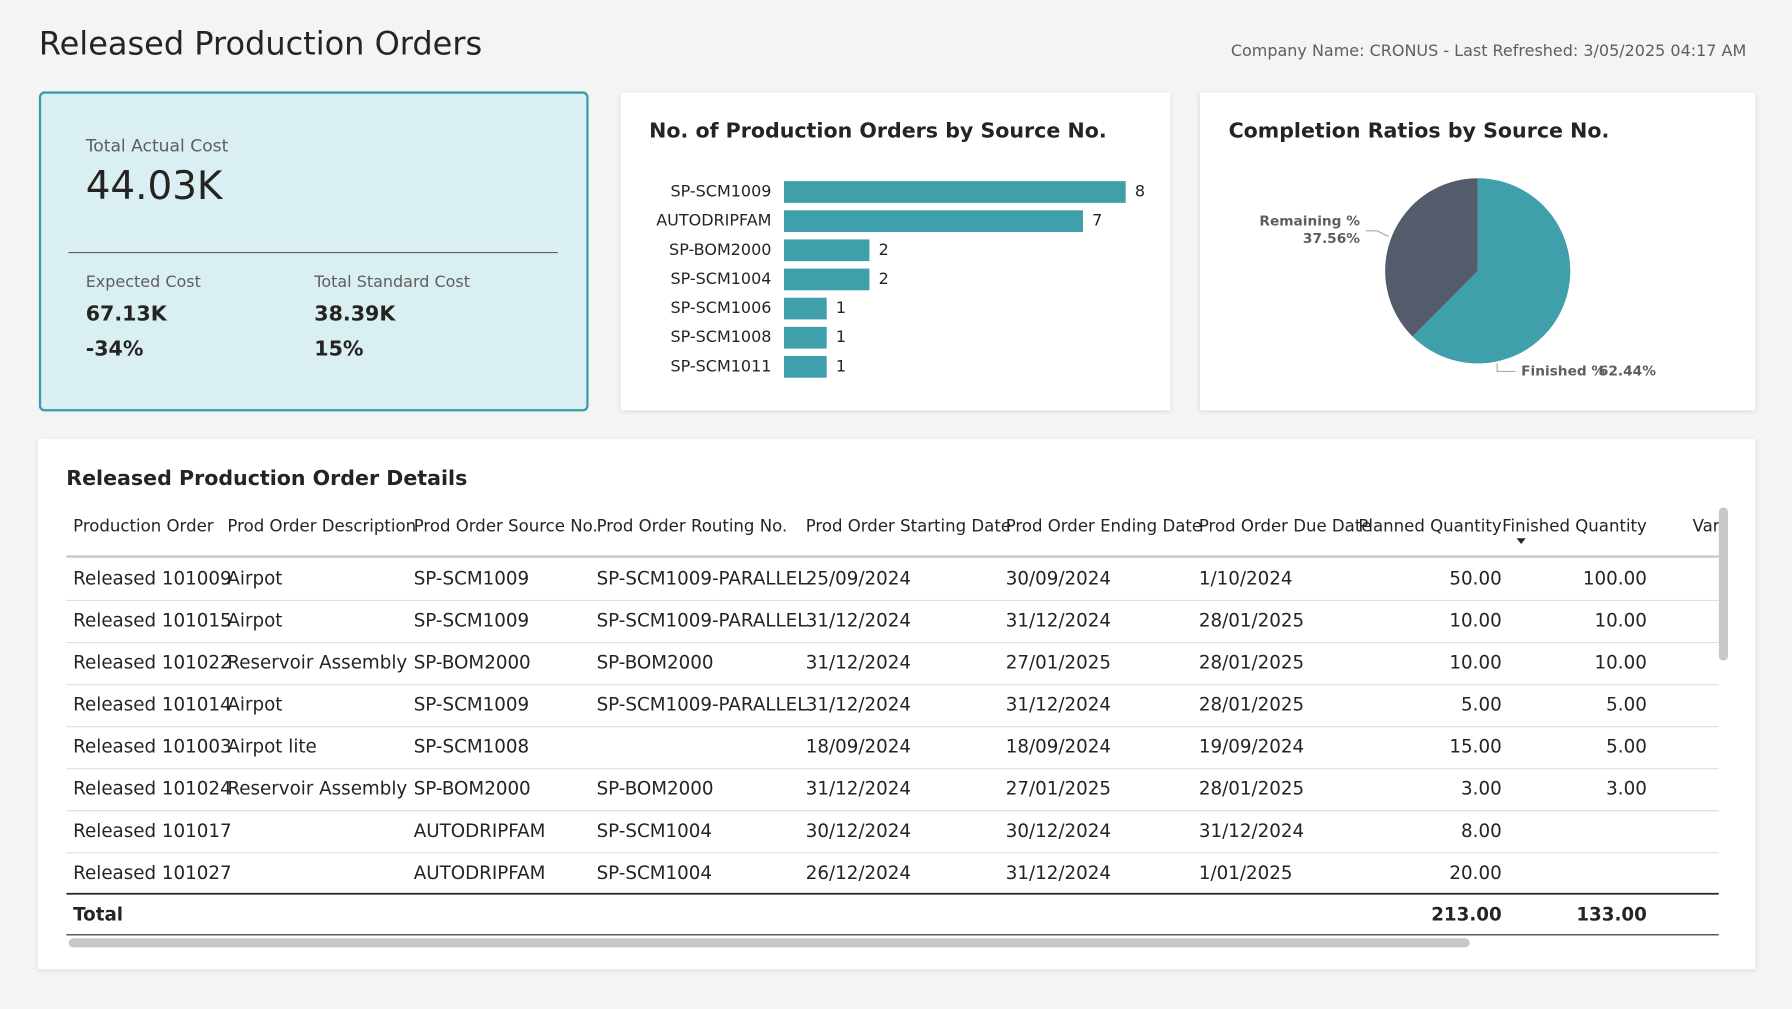 The image size is (1792, 1009). I want to click on column-header: Prod Order Starting Date, so click(908, 525).